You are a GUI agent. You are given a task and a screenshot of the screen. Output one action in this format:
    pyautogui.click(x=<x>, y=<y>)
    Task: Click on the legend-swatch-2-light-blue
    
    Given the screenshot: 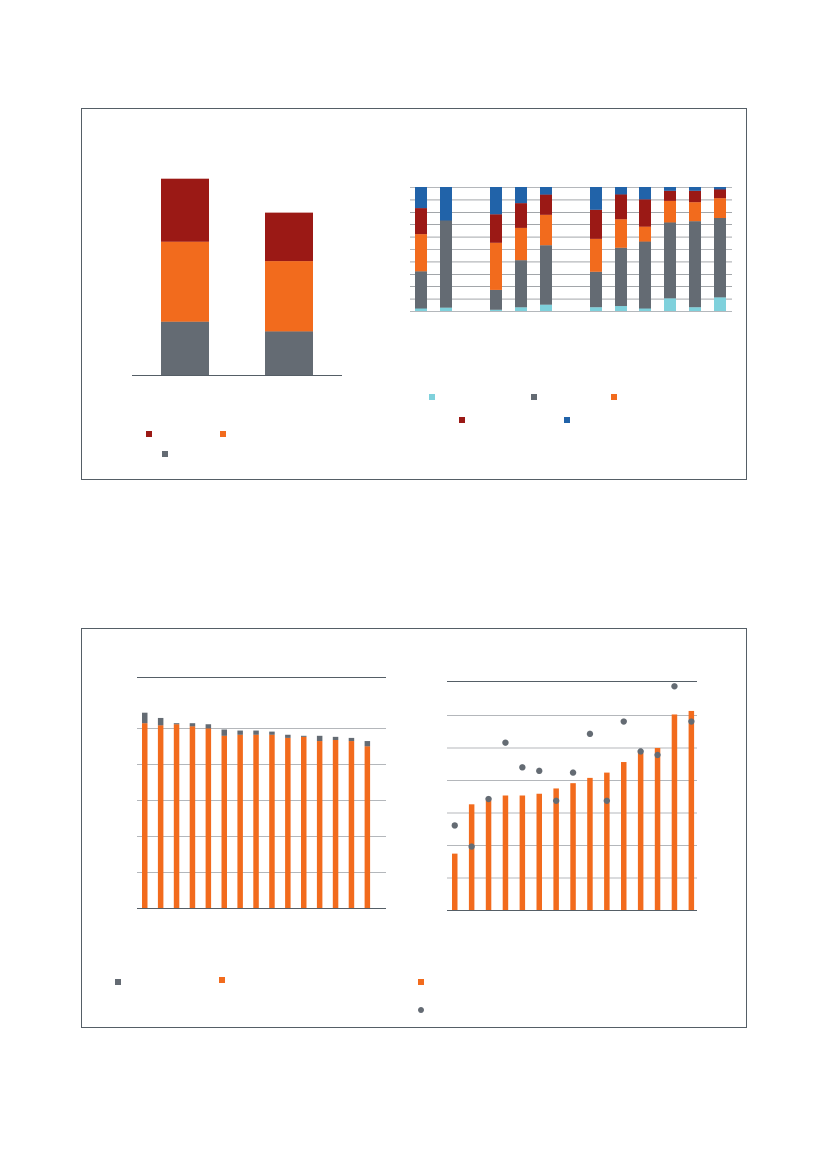 What is the action you would take?
    pyautogui.click(x=432, y=397)
    